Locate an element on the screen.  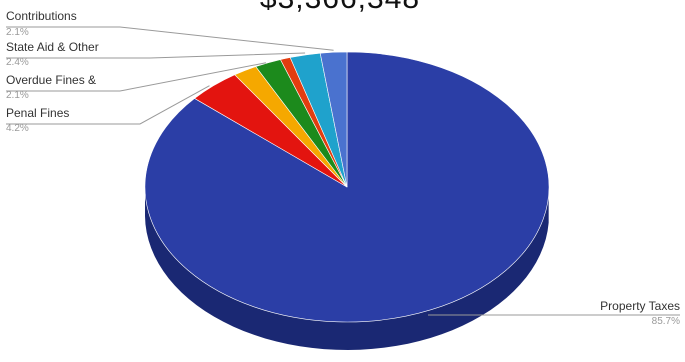
pct-state-aid: 2.4% is located at coordinates (17, 62).